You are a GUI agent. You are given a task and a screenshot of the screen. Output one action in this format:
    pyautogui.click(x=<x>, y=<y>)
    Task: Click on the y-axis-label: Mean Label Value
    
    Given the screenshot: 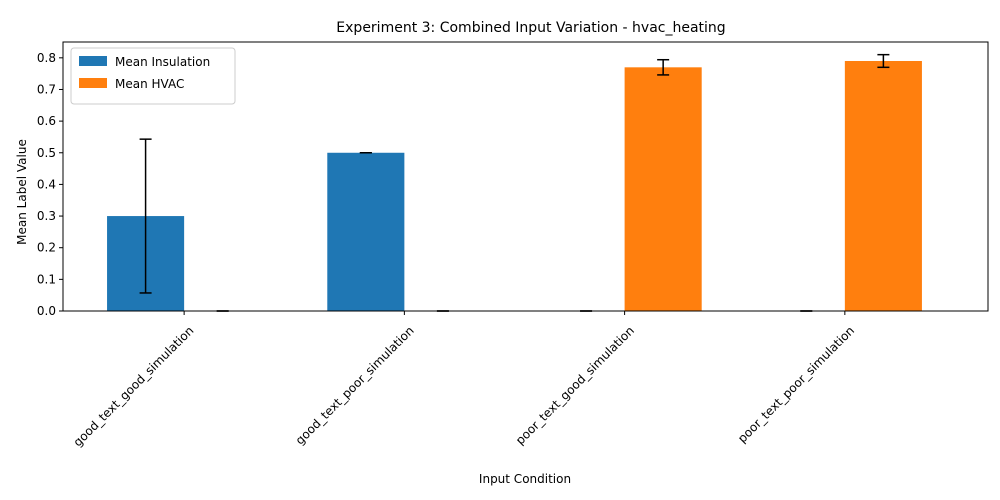 What is the action you would take?
    pyautogui.click(x=22, y=192)
    